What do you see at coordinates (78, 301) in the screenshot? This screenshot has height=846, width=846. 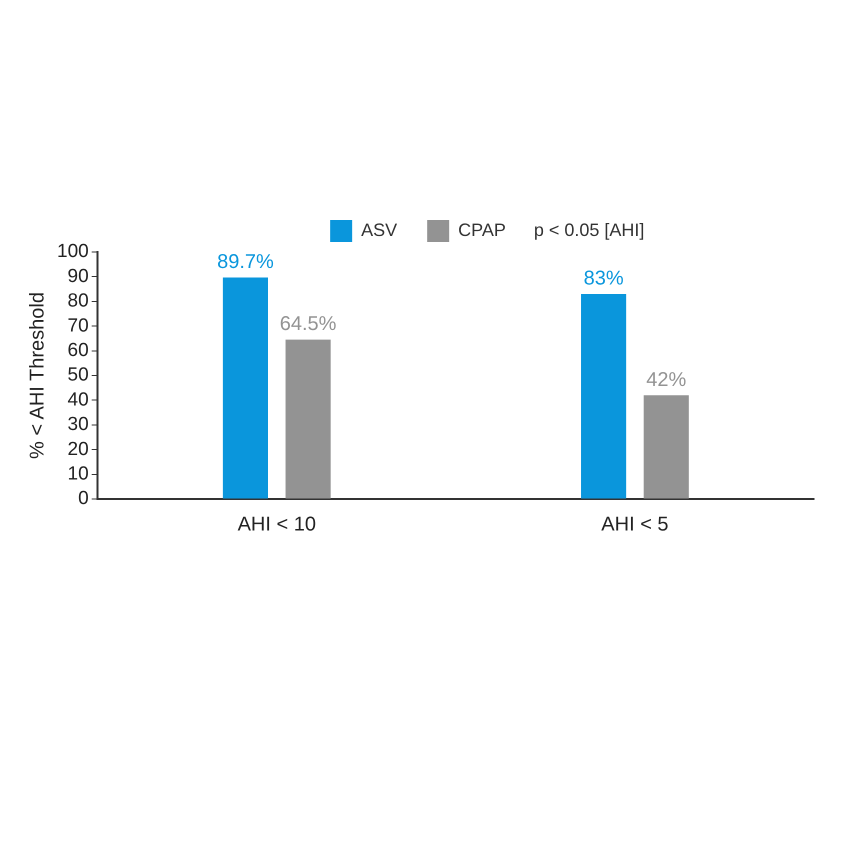 I see `y-tick-label: 80` at bounding box center [78, 301].